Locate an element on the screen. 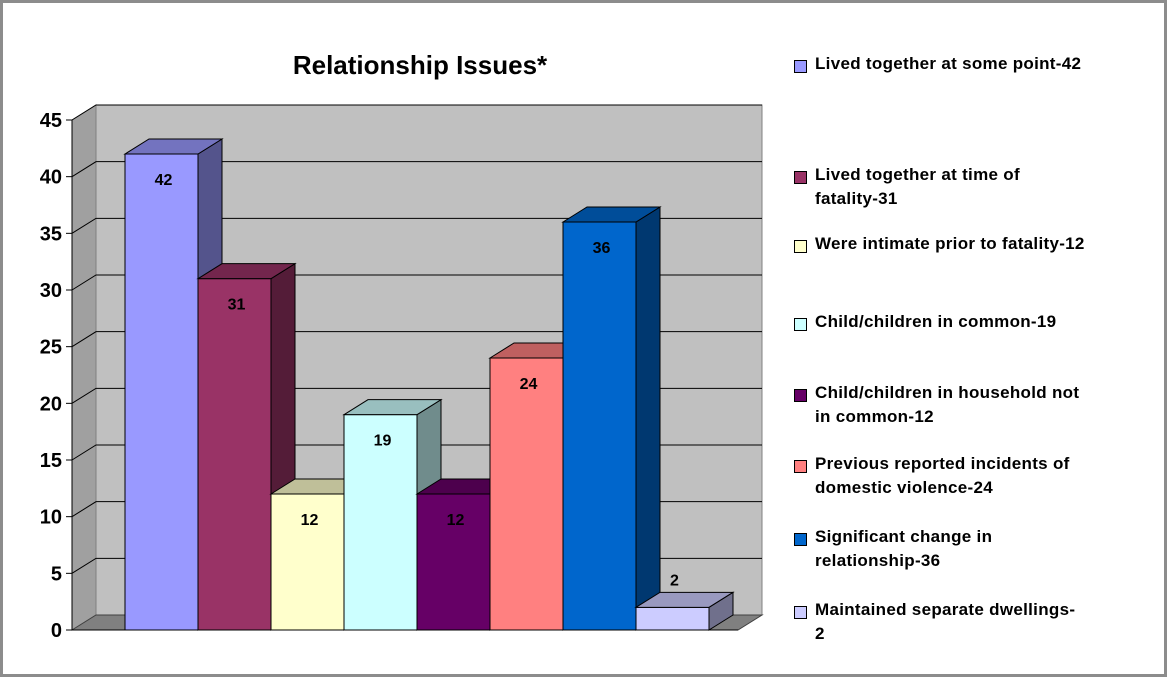 This screenshot has height=677, width=1167. legend-item-4: Child/children in common-19 is located at coordinates (979, 323).